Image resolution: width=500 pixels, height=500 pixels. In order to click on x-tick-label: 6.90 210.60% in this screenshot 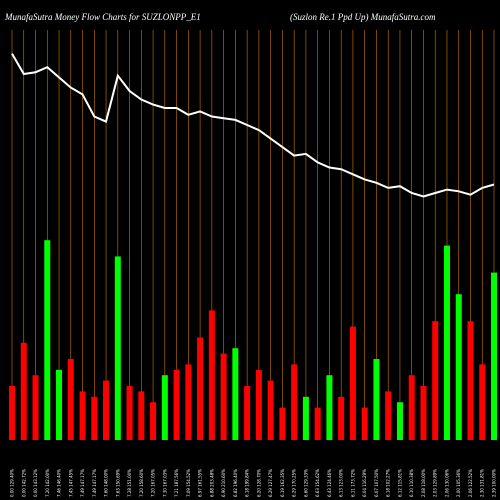, I will do `click(223, 483)`.